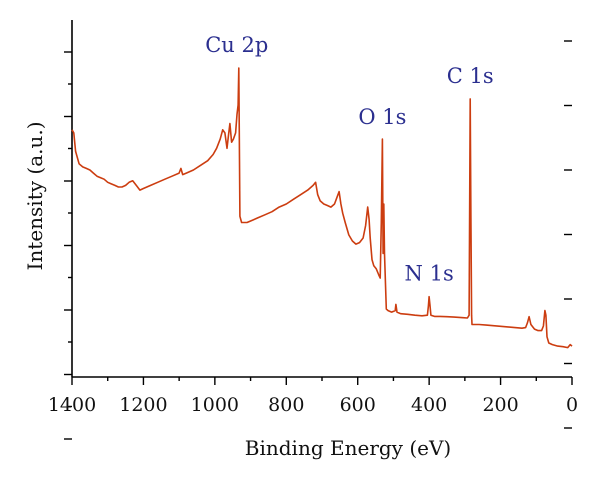  I want to click on x-tick-label: 1000, so click(215, 405).